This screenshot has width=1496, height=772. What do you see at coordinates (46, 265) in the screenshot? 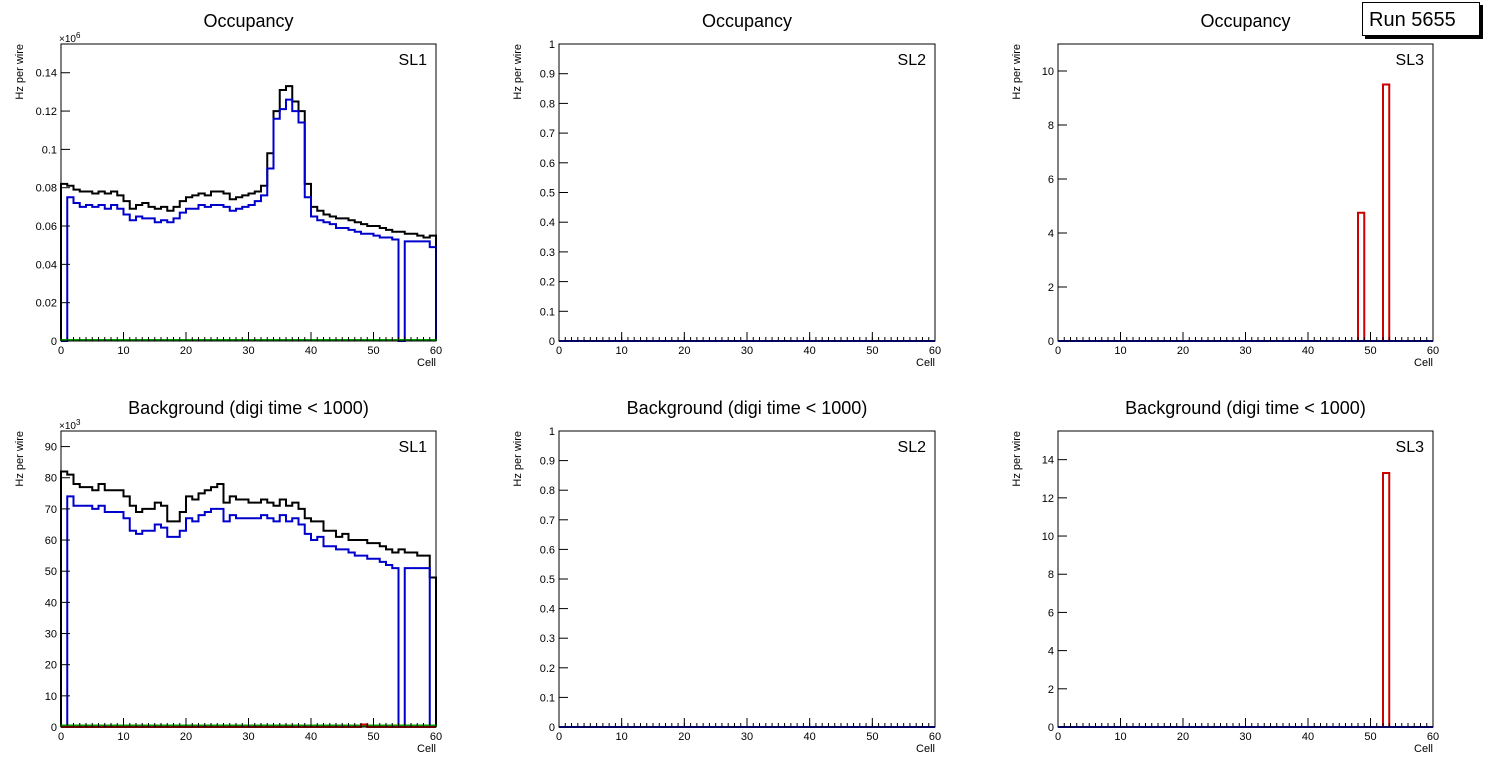
I see `y-tick-label: 0.04` at bounding box center [46, 265].